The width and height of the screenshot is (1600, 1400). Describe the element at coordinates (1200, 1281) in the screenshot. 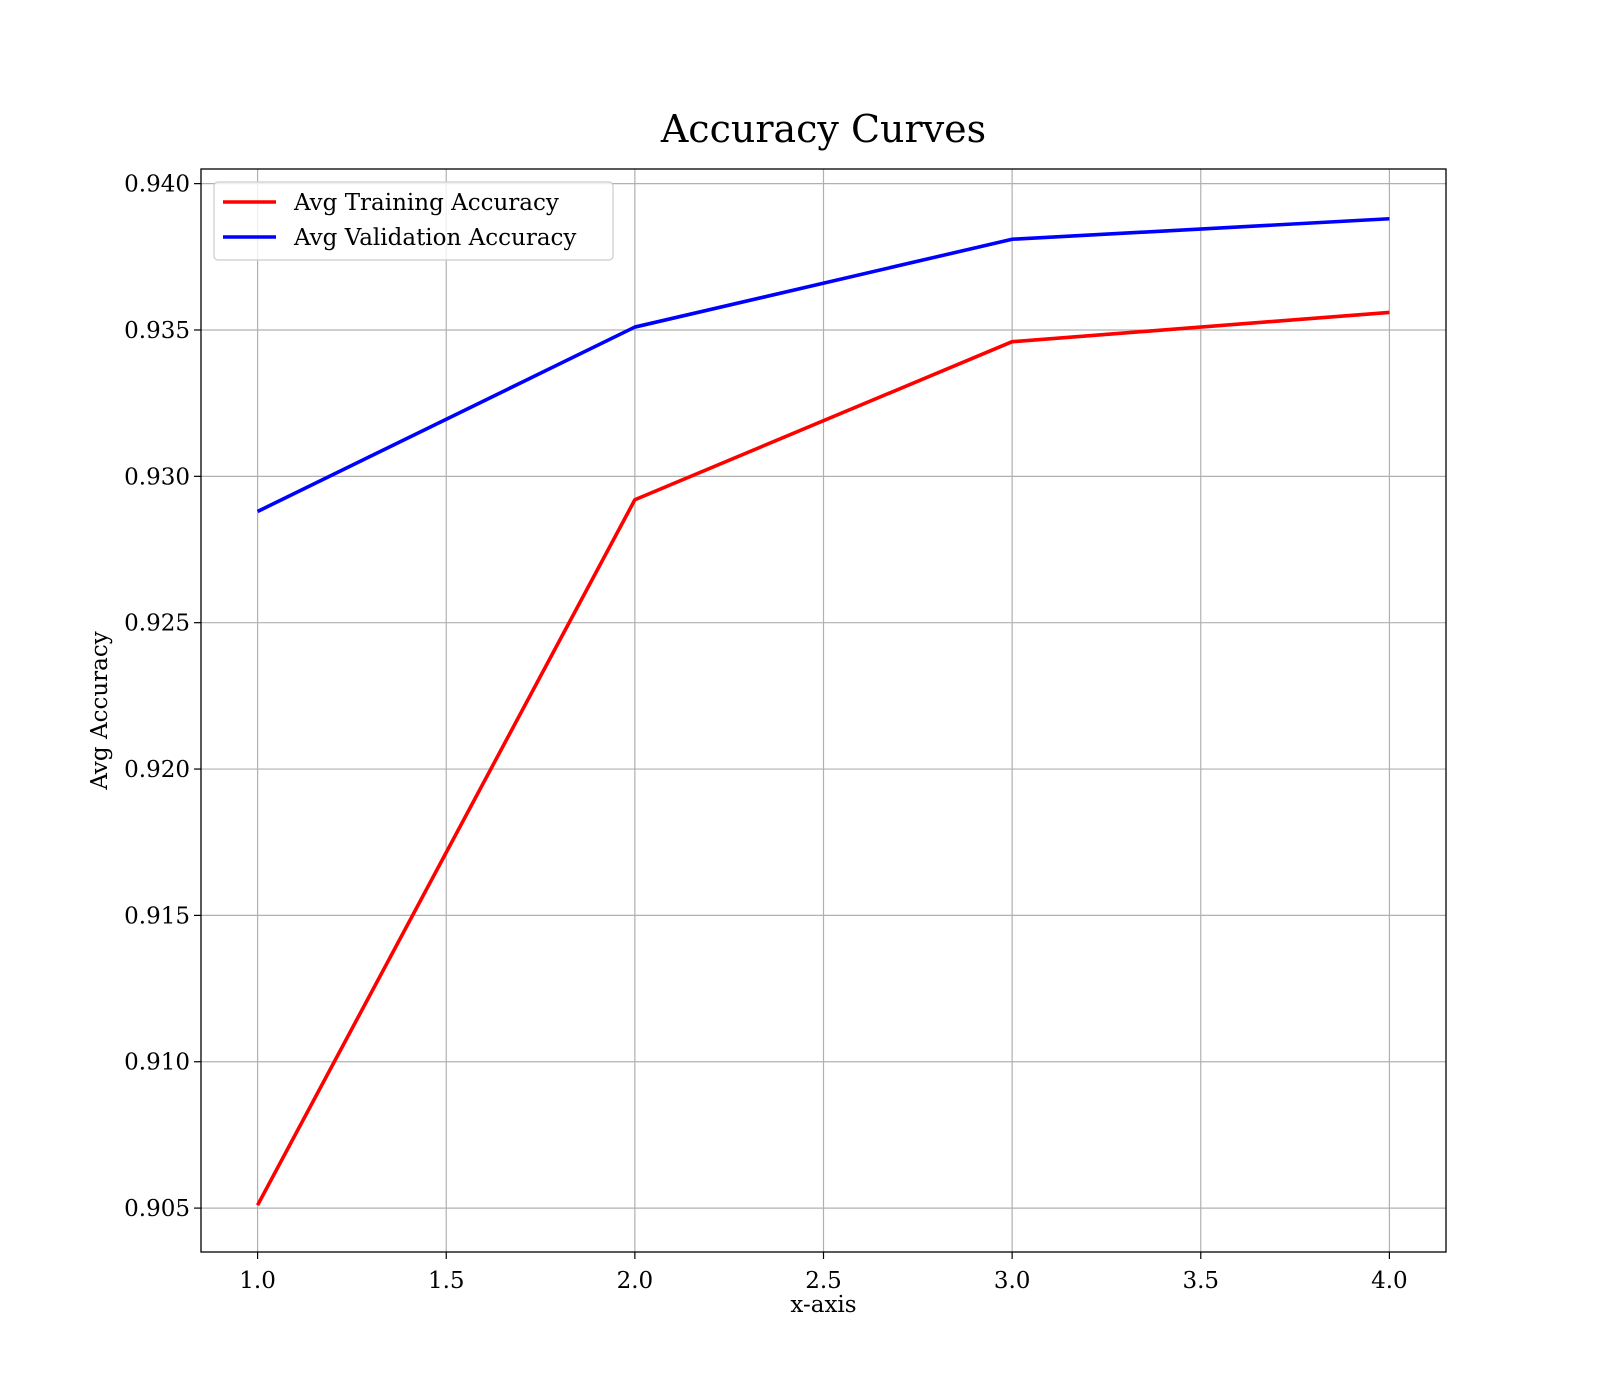

I see `x-tick-label: 3.5` at that location.